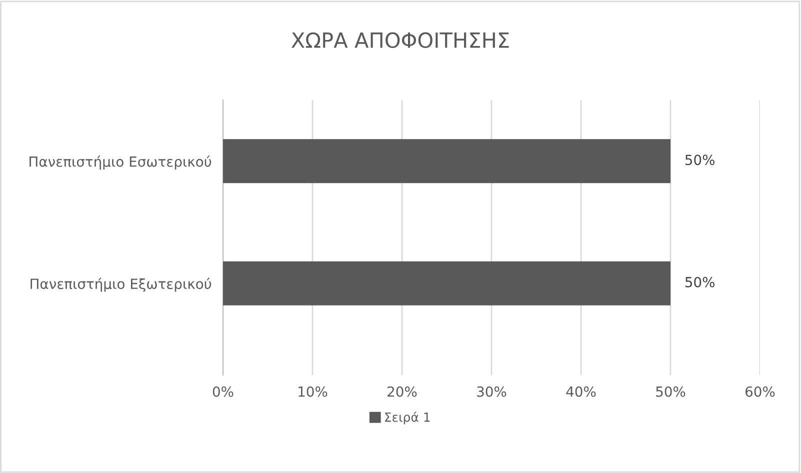 The height and width of the screenshot is (473, 801). Describe the element at coordinates (671, 391) in the screenshot. I see `x-tick-label: 50%` at that location.